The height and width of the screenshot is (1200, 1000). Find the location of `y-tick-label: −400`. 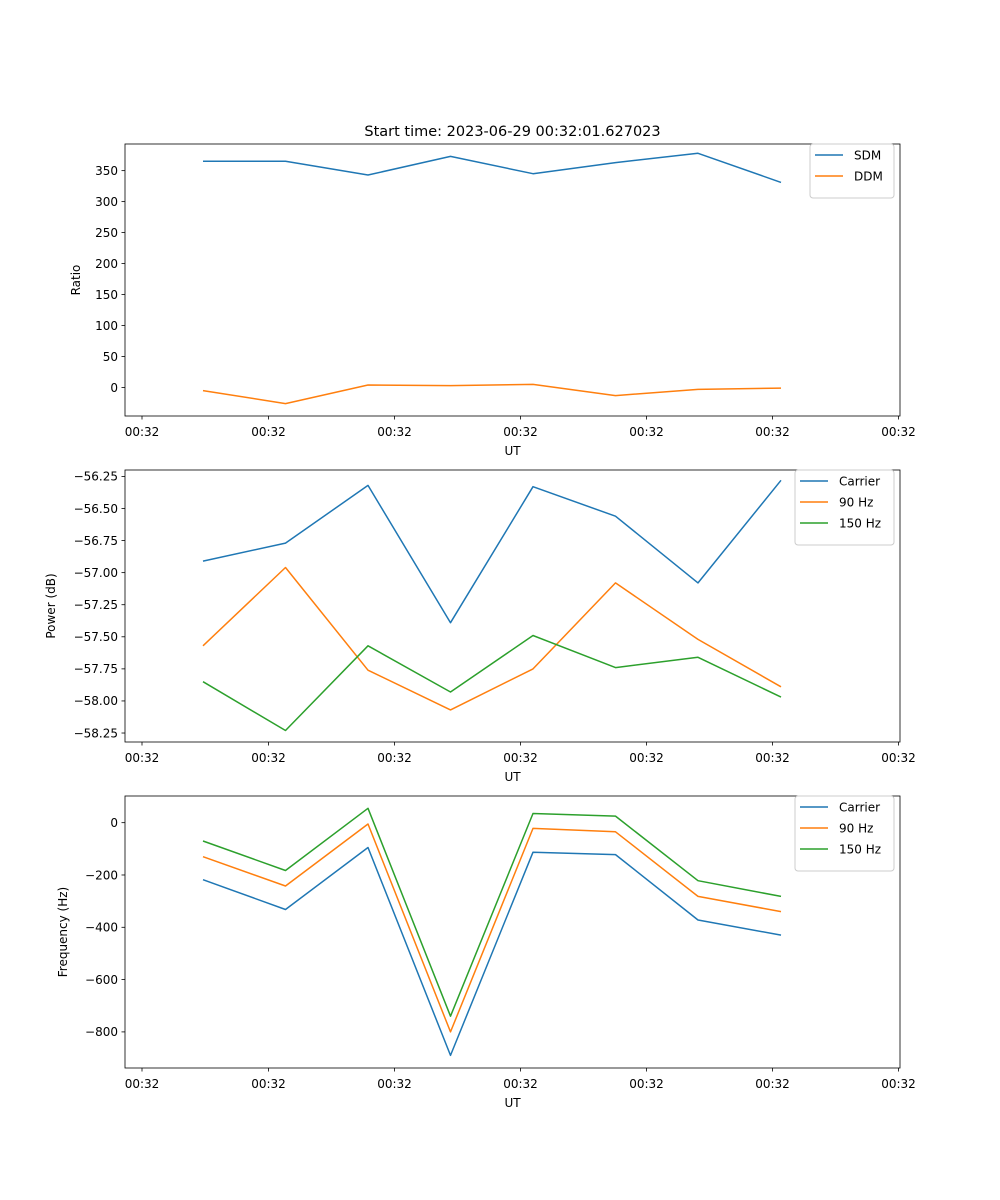

y-tick-label: −400 is located at coordinates (101, 928).